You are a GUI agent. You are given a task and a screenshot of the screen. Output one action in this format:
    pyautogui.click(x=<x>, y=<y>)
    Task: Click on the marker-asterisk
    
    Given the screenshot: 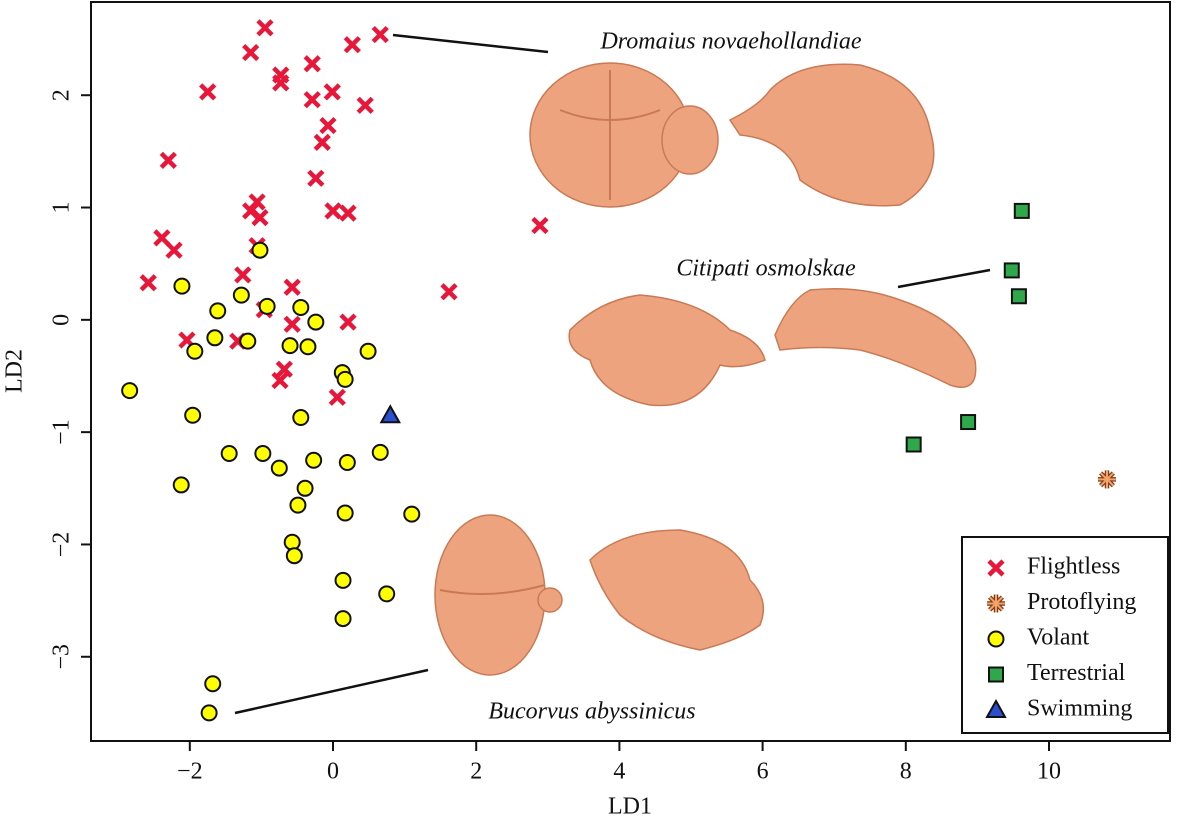 What is the action you would take?
    pyautogui.click(x=1106, y=479)
    